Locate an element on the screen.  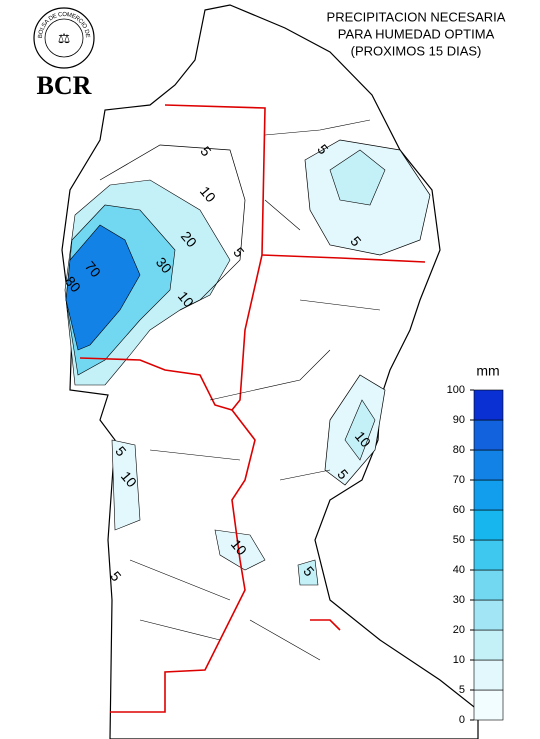
legend-tick-label: 5 is located at coordinates (462, 690).